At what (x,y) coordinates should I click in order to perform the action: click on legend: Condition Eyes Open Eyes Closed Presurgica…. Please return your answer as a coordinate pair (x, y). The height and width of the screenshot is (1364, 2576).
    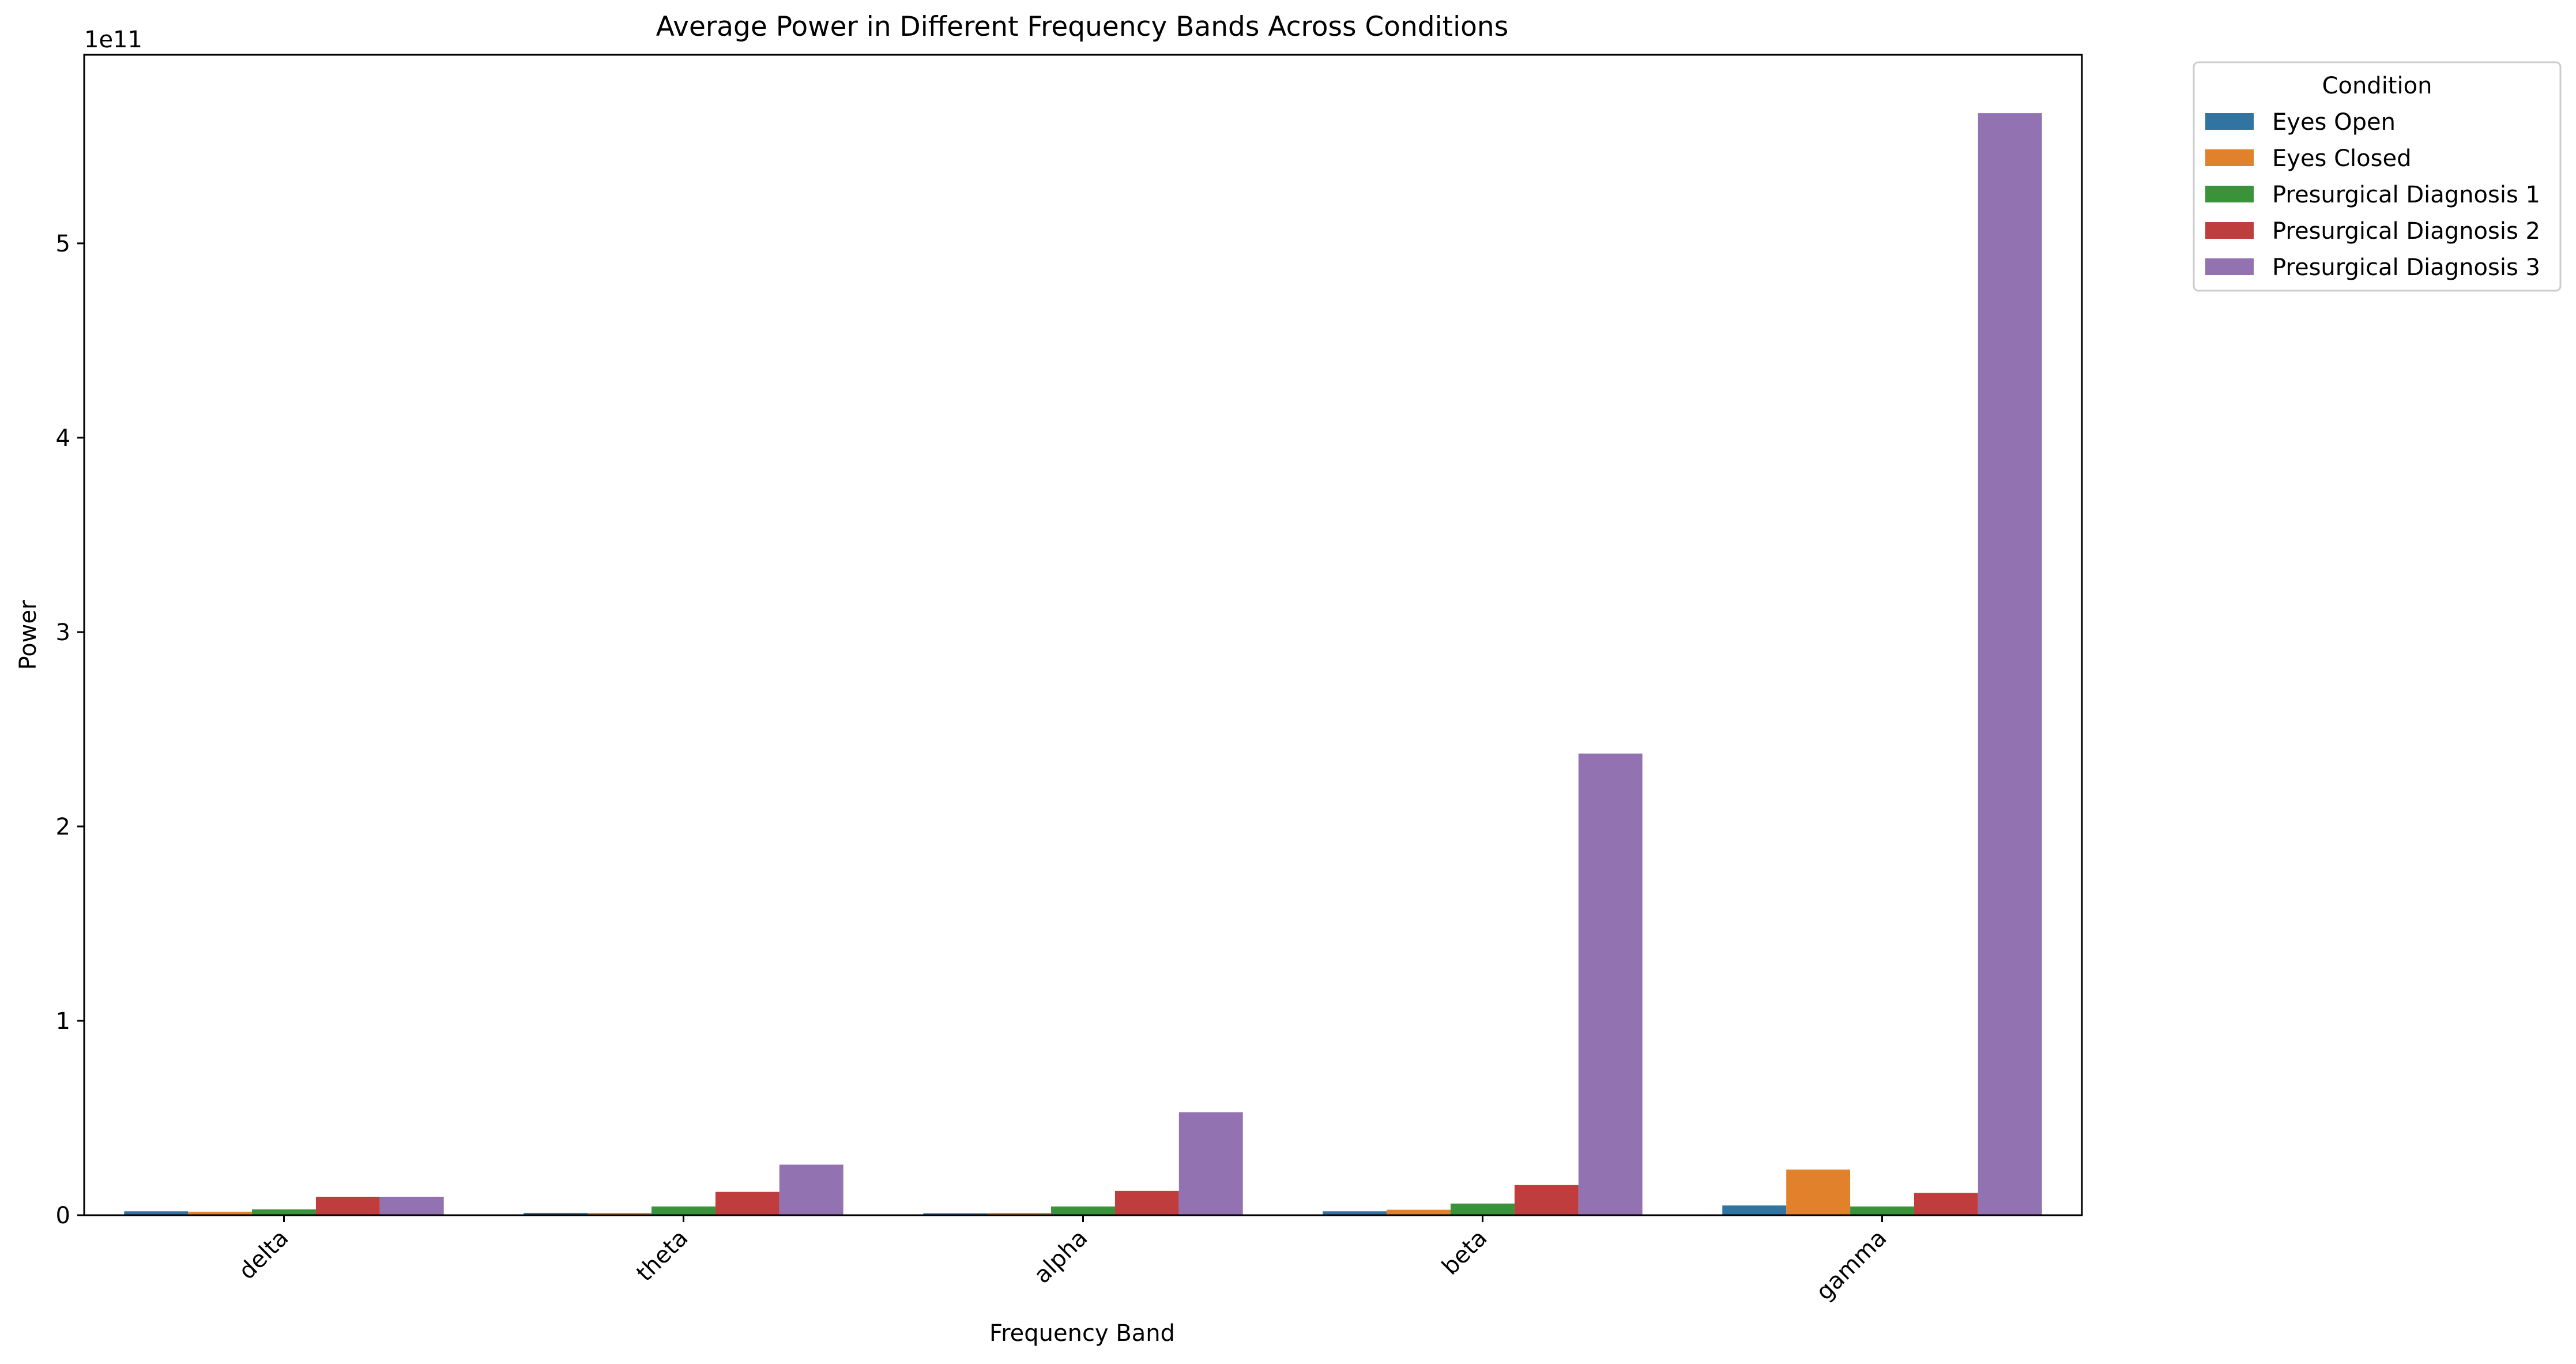
    Looking at the image, I should click on (2377, 176).